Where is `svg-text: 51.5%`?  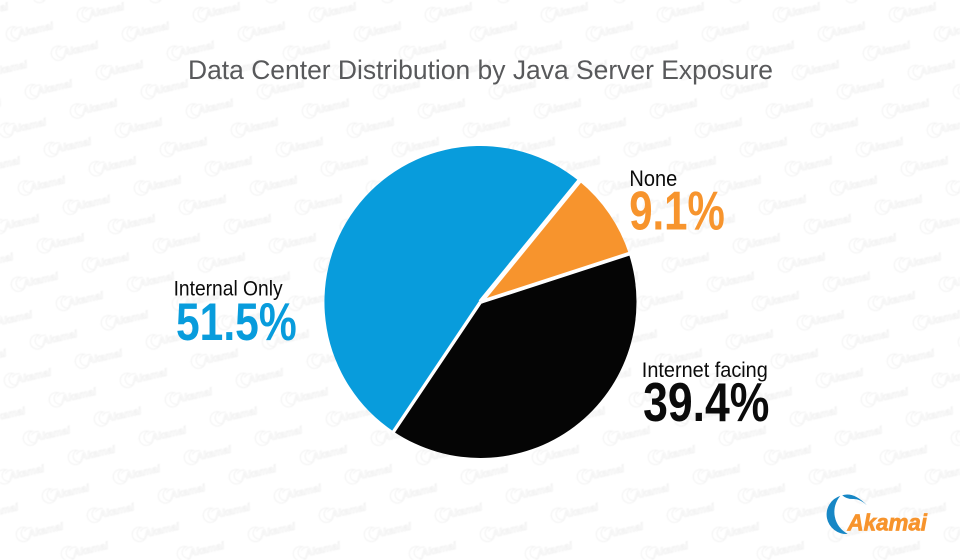
svg-text: 51.5% is located at coordinates (236, 322).